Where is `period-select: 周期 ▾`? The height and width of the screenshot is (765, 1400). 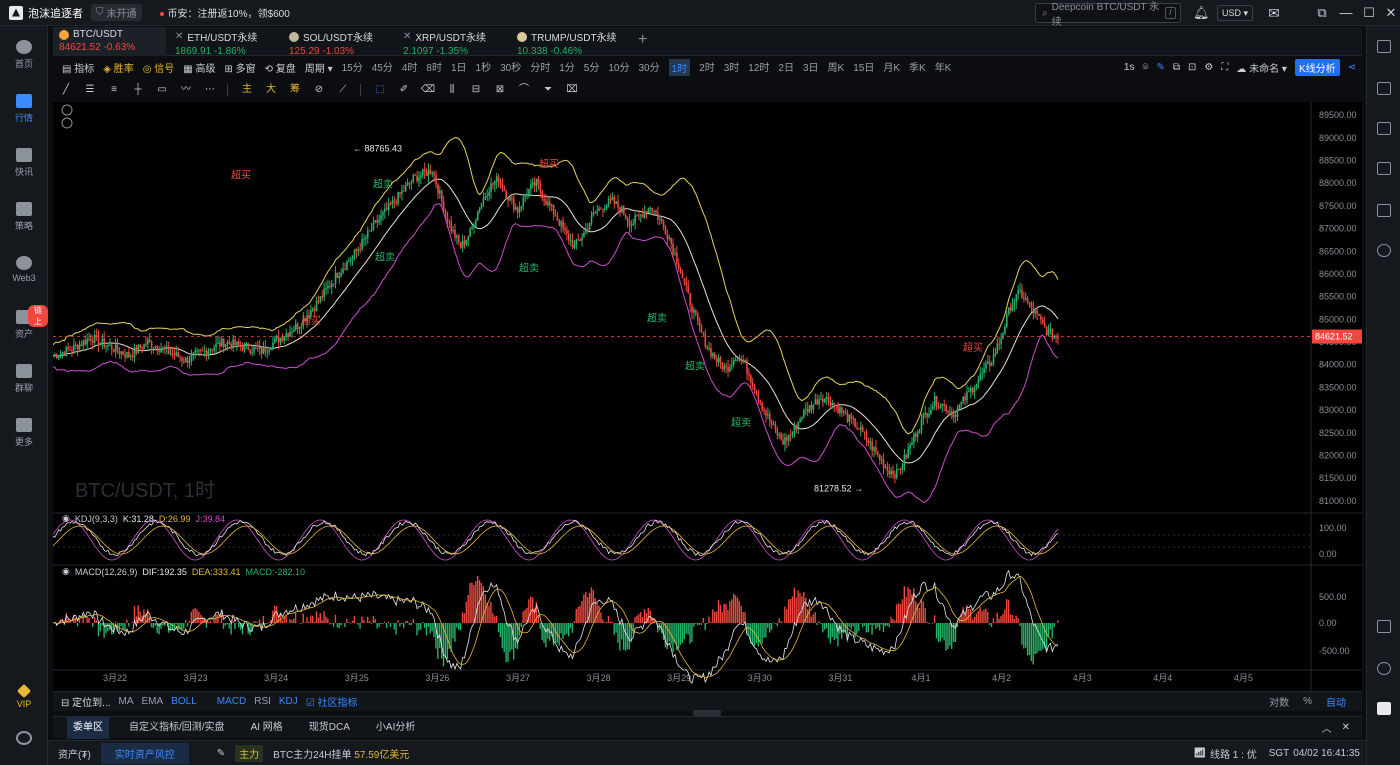
period-select: 周期 ▾ is located at coordinates (318, 69).